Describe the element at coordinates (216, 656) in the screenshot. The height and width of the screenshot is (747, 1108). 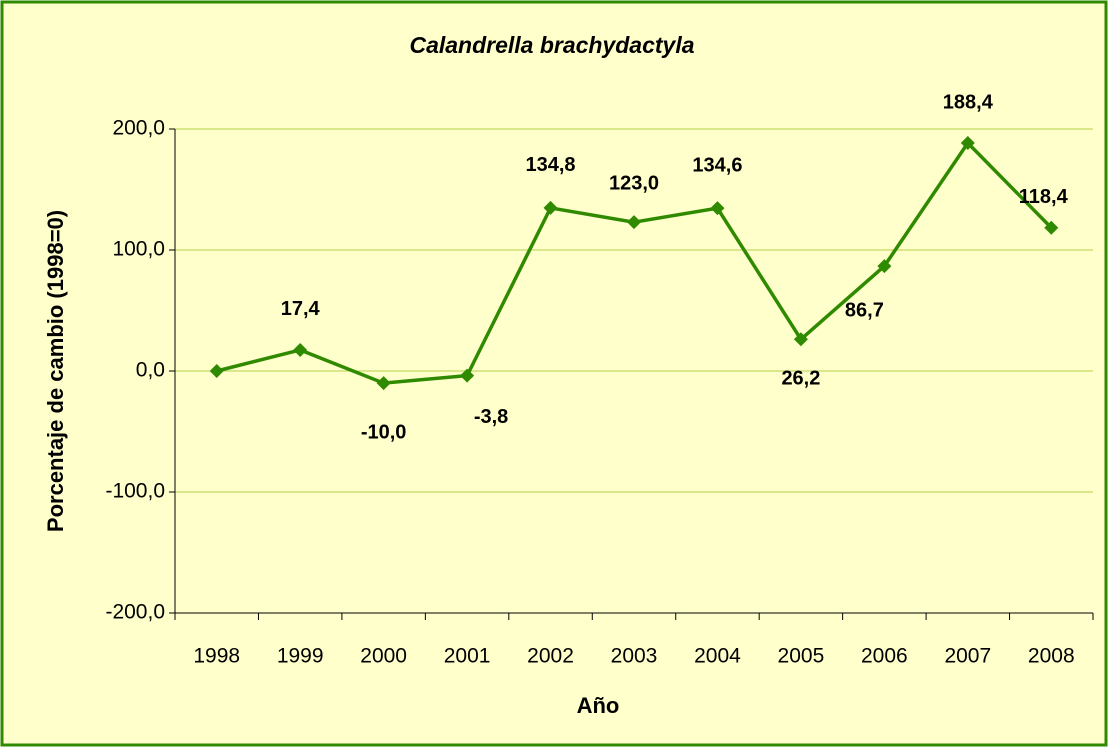
I see `x-tick-label: 1998` at that location.